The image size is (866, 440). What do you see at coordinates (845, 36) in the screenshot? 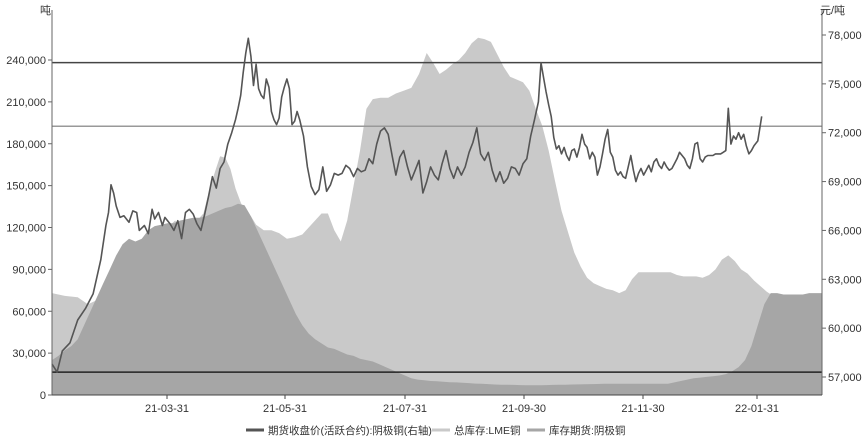
I see `right-tick-label: 78,000` at bounding box center [845, 36].